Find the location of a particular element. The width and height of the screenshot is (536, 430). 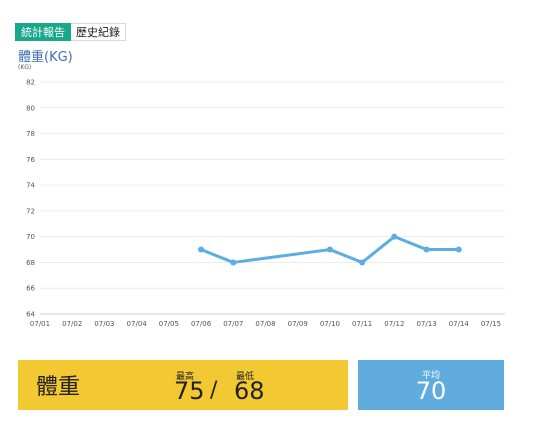

x-tick-label: 07/08 is located at coordinates (265, 324).